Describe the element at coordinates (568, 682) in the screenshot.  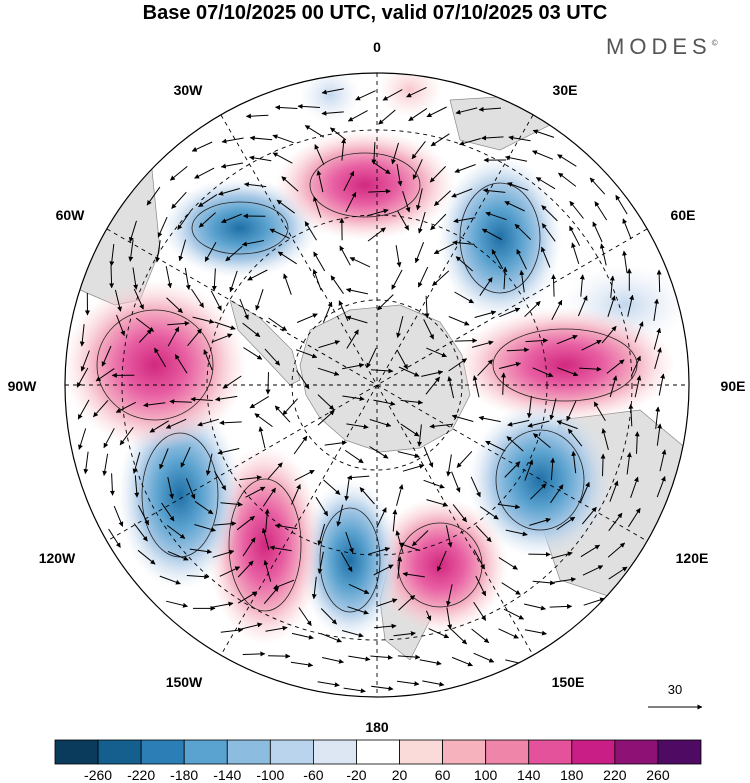
I see `lon-label-150e: 150E` at that location.